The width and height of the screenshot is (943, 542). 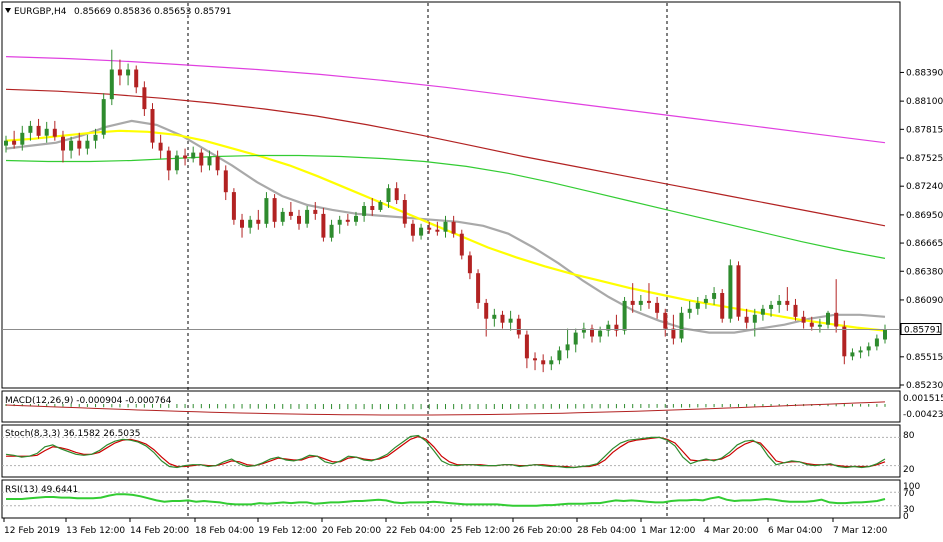 What do you see at coordinates (351, 531) in the screenshot?
I see `time-tick-label: 20 Feb 20:00` at bounding box center [351, 531].